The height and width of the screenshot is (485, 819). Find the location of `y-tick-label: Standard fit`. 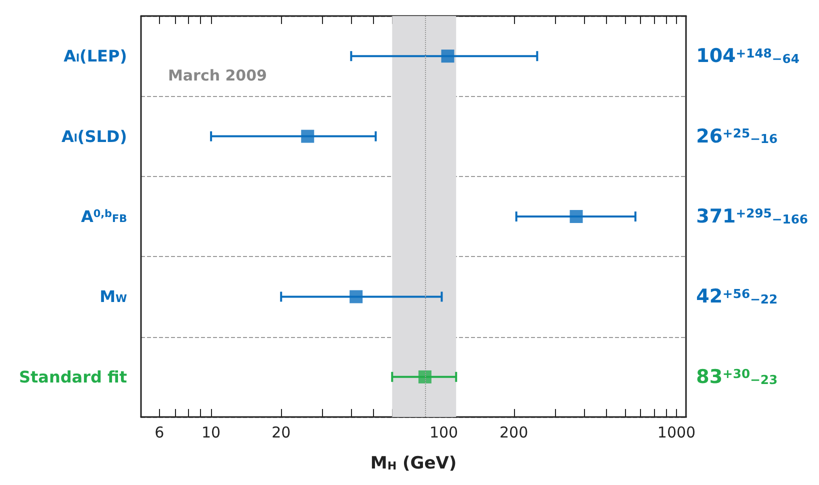

y-tick-label: Standard fit is located at coordinates (73, 376).